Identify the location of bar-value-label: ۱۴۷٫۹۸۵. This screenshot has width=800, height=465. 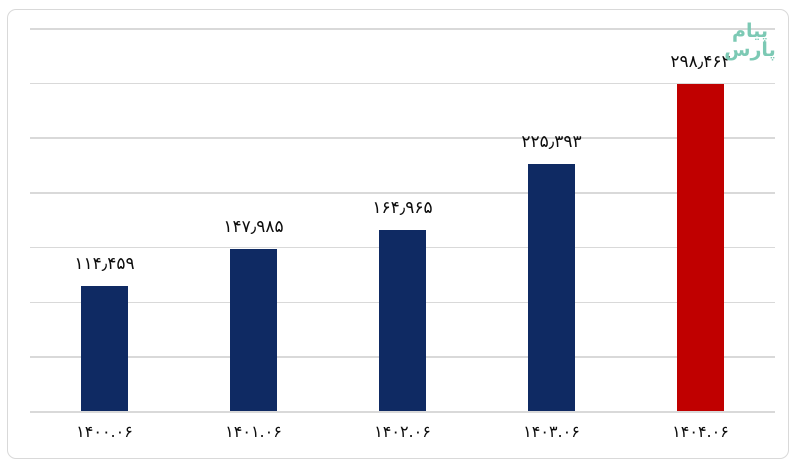
(253, 227).